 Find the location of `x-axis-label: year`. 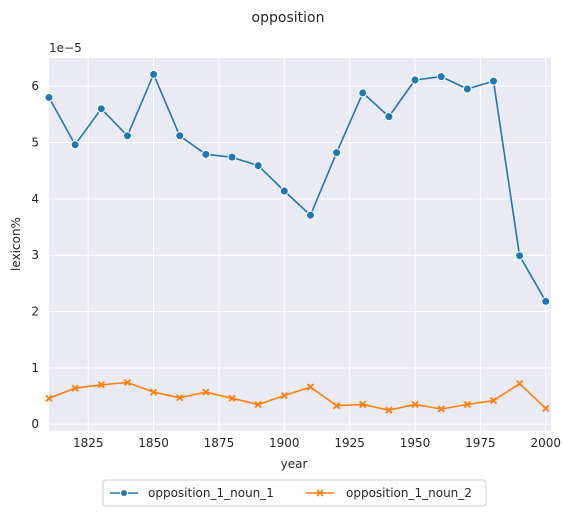

x-axis-label: year is located at coordinates (294, 464).